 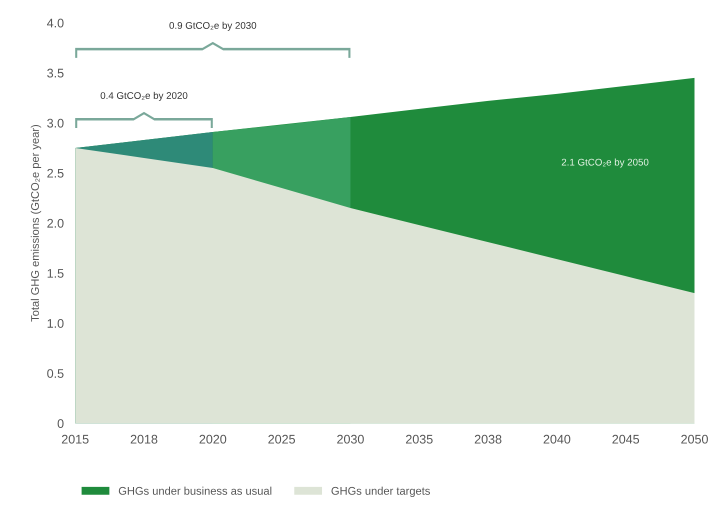 What do you see at coordinates (55, 373) in the screenshot?
I see `y-tick-label: 0.5` at bounding box center [55, 373].